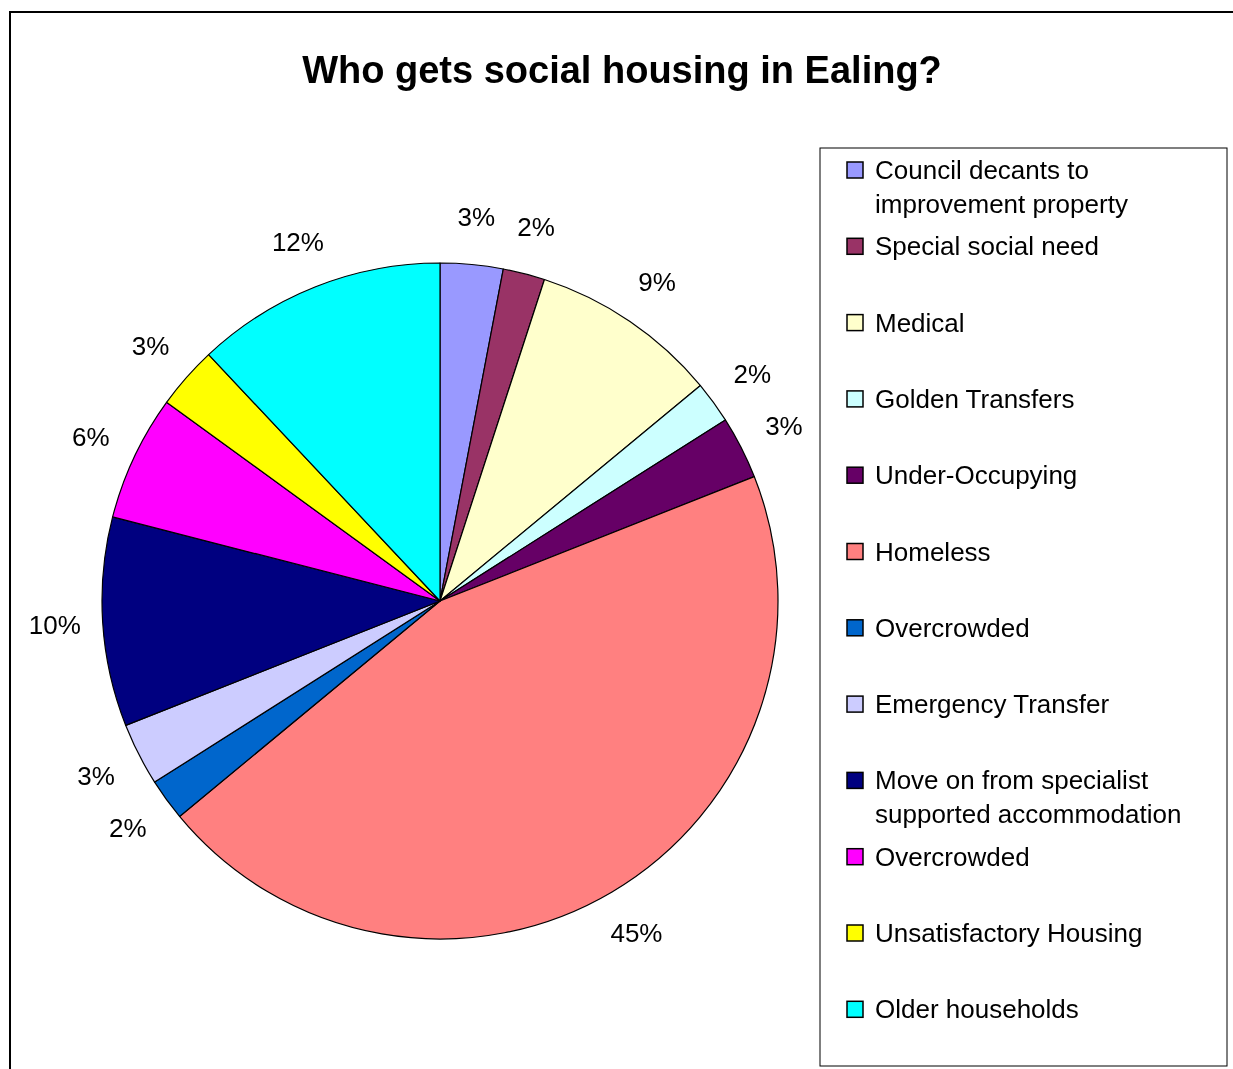 This screenshot has width=1233, height=1069. I want to click on legend-label: Homeless, so click(933, 551).